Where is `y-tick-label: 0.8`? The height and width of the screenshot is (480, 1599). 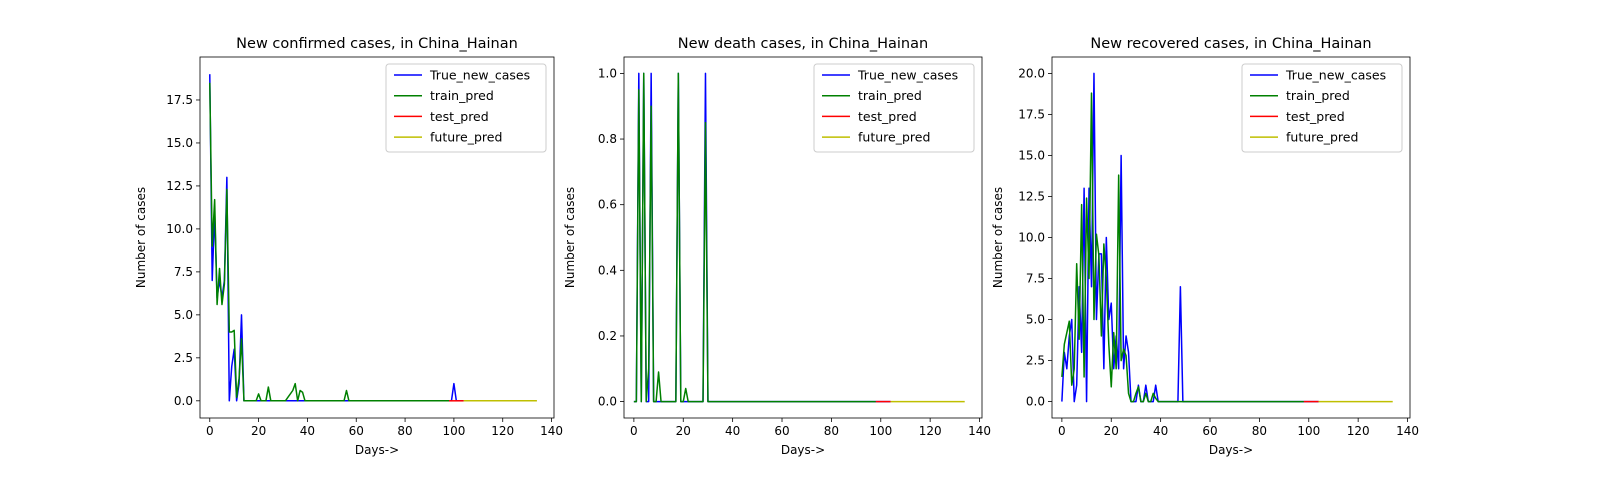 y-tick-label: 0.8 is located at coordinates (607, 139).